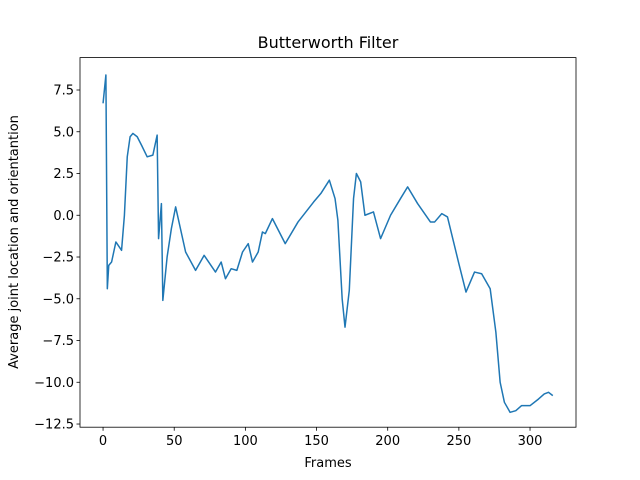  I want to click on x-tick-label: 50, so click(174, 441).